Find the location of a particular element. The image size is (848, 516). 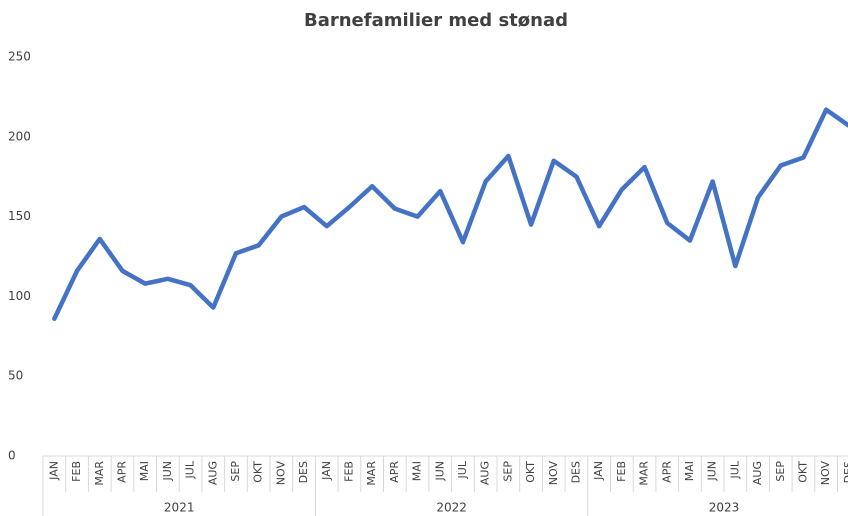

chart-title: Barnefamilier med stønad is located at coordinates (436, 20).